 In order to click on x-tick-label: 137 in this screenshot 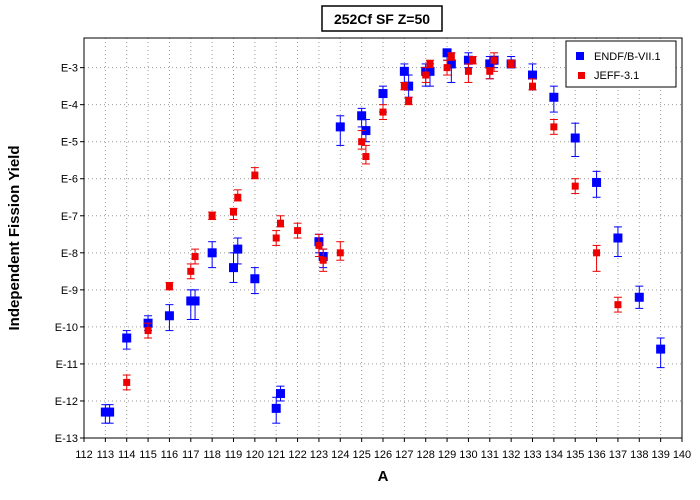, I will do `click(618, 455)`.